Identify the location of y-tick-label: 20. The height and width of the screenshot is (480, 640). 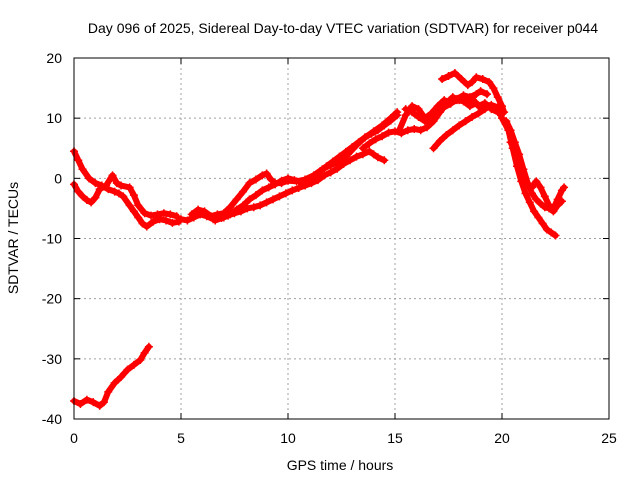
(54, 58).